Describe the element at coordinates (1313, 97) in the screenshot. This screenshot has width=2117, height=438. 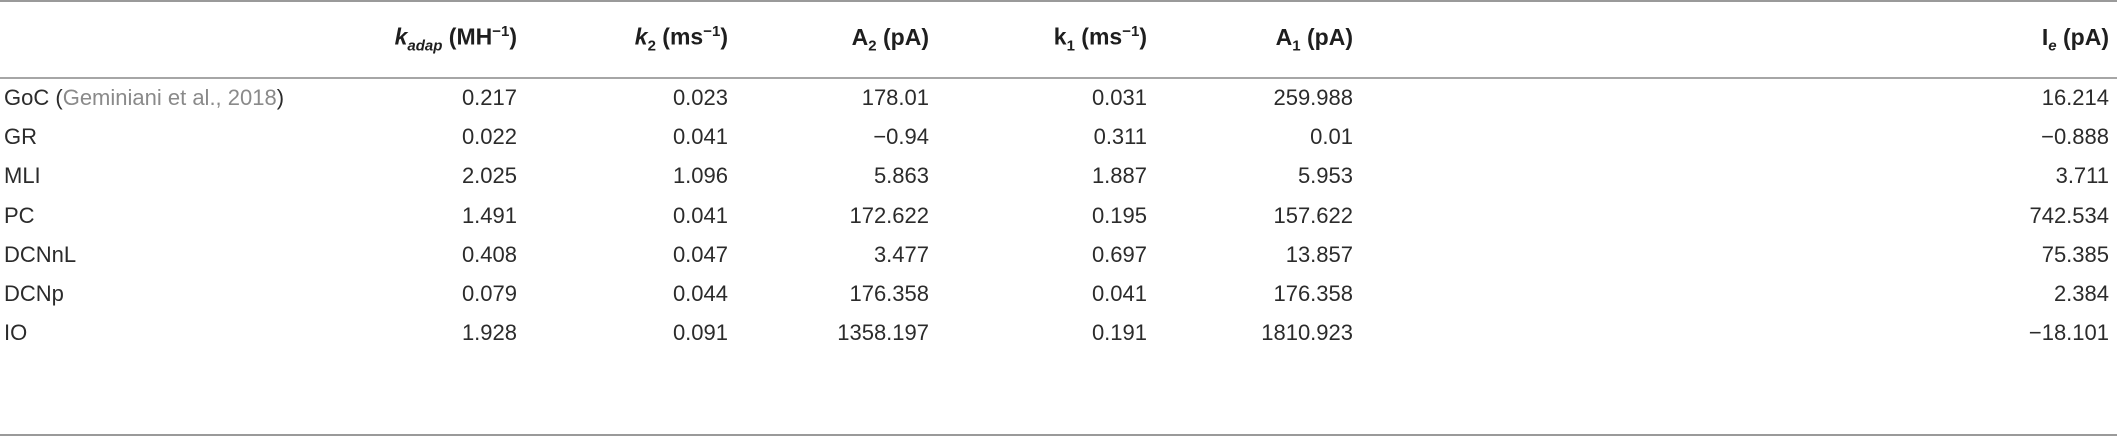
I see `value-cell: 259.988` at that location.